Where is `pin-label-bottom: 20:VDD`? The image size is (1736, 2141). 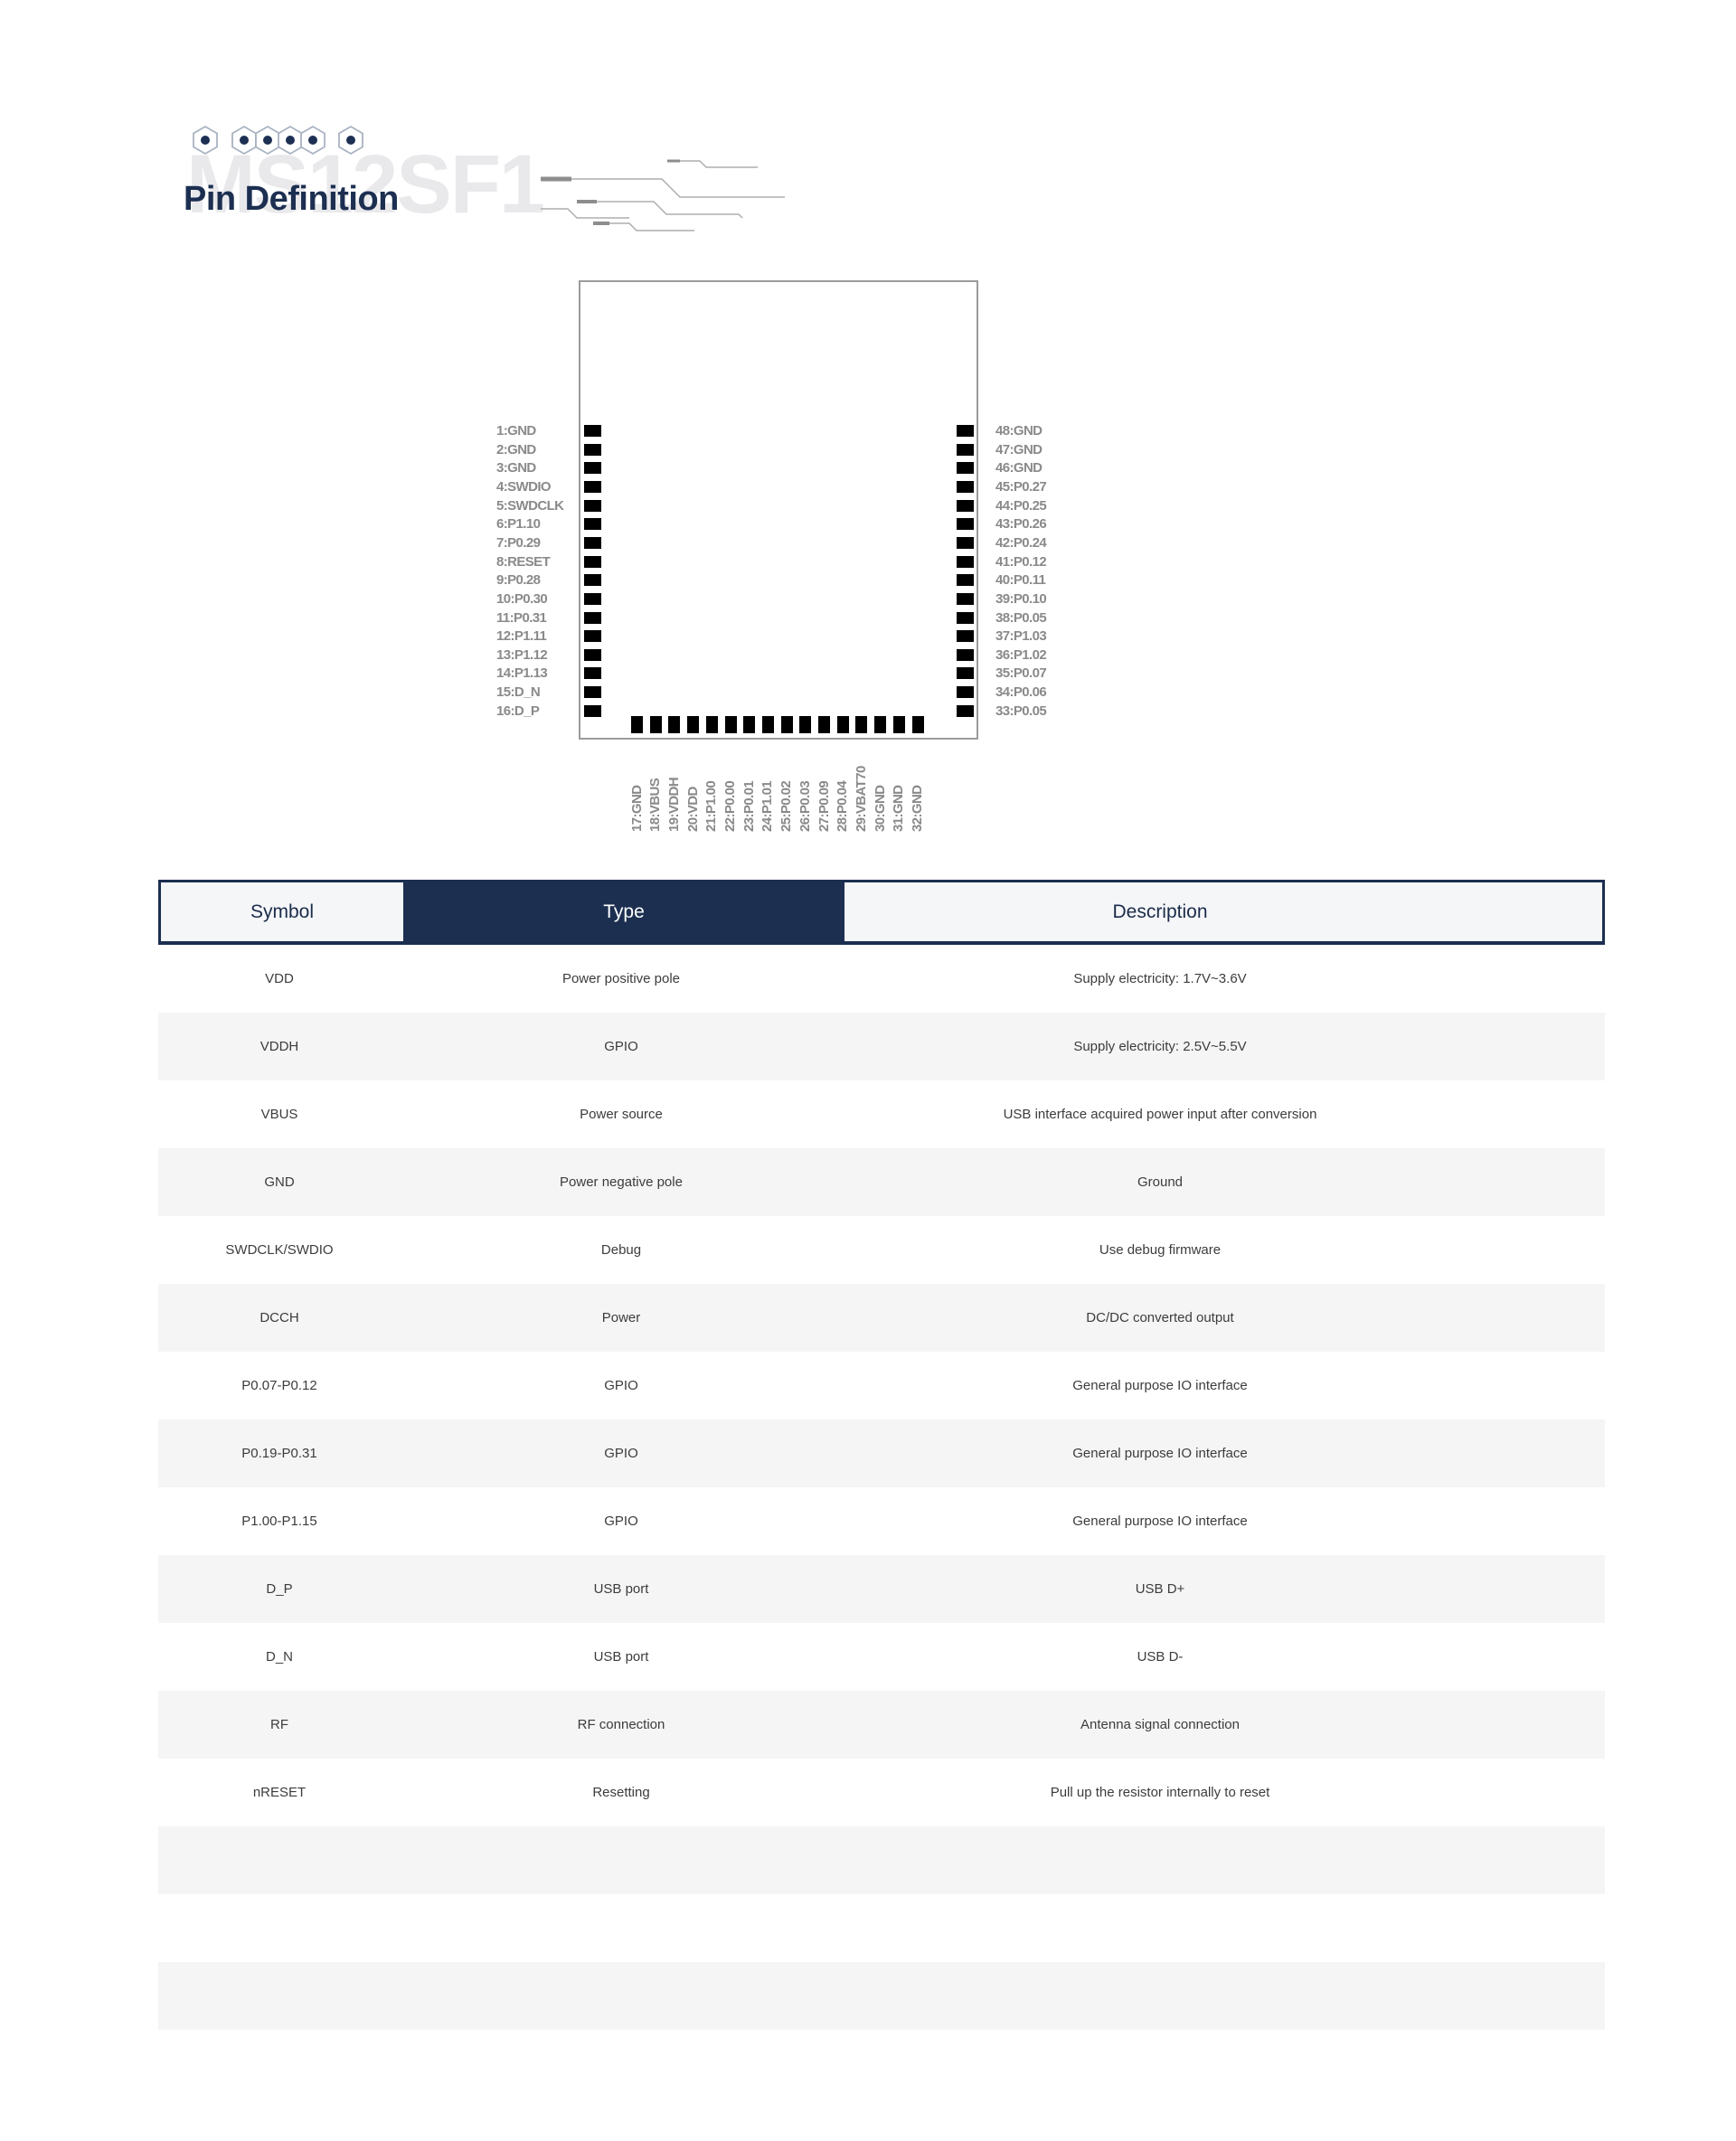
pin-label-bottom: 20:VDD is located at coordinates (693, 809).